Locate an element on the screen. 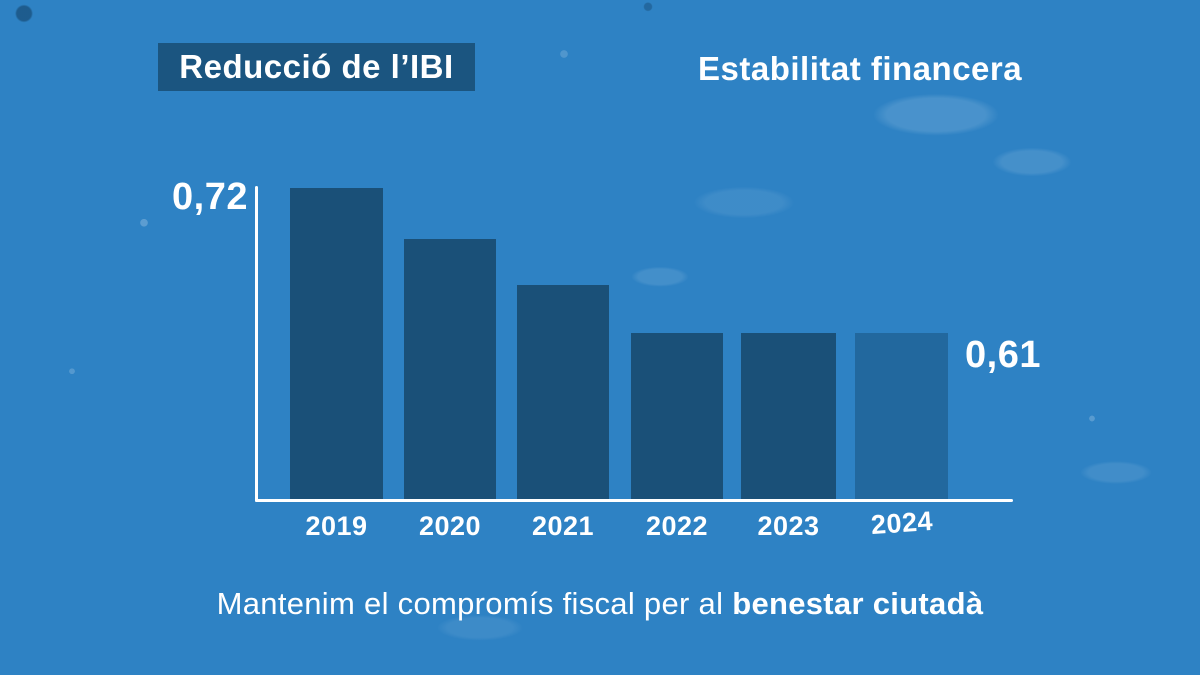  badge-label: Reducció de l’IBI is located at coordinates (316, 66).